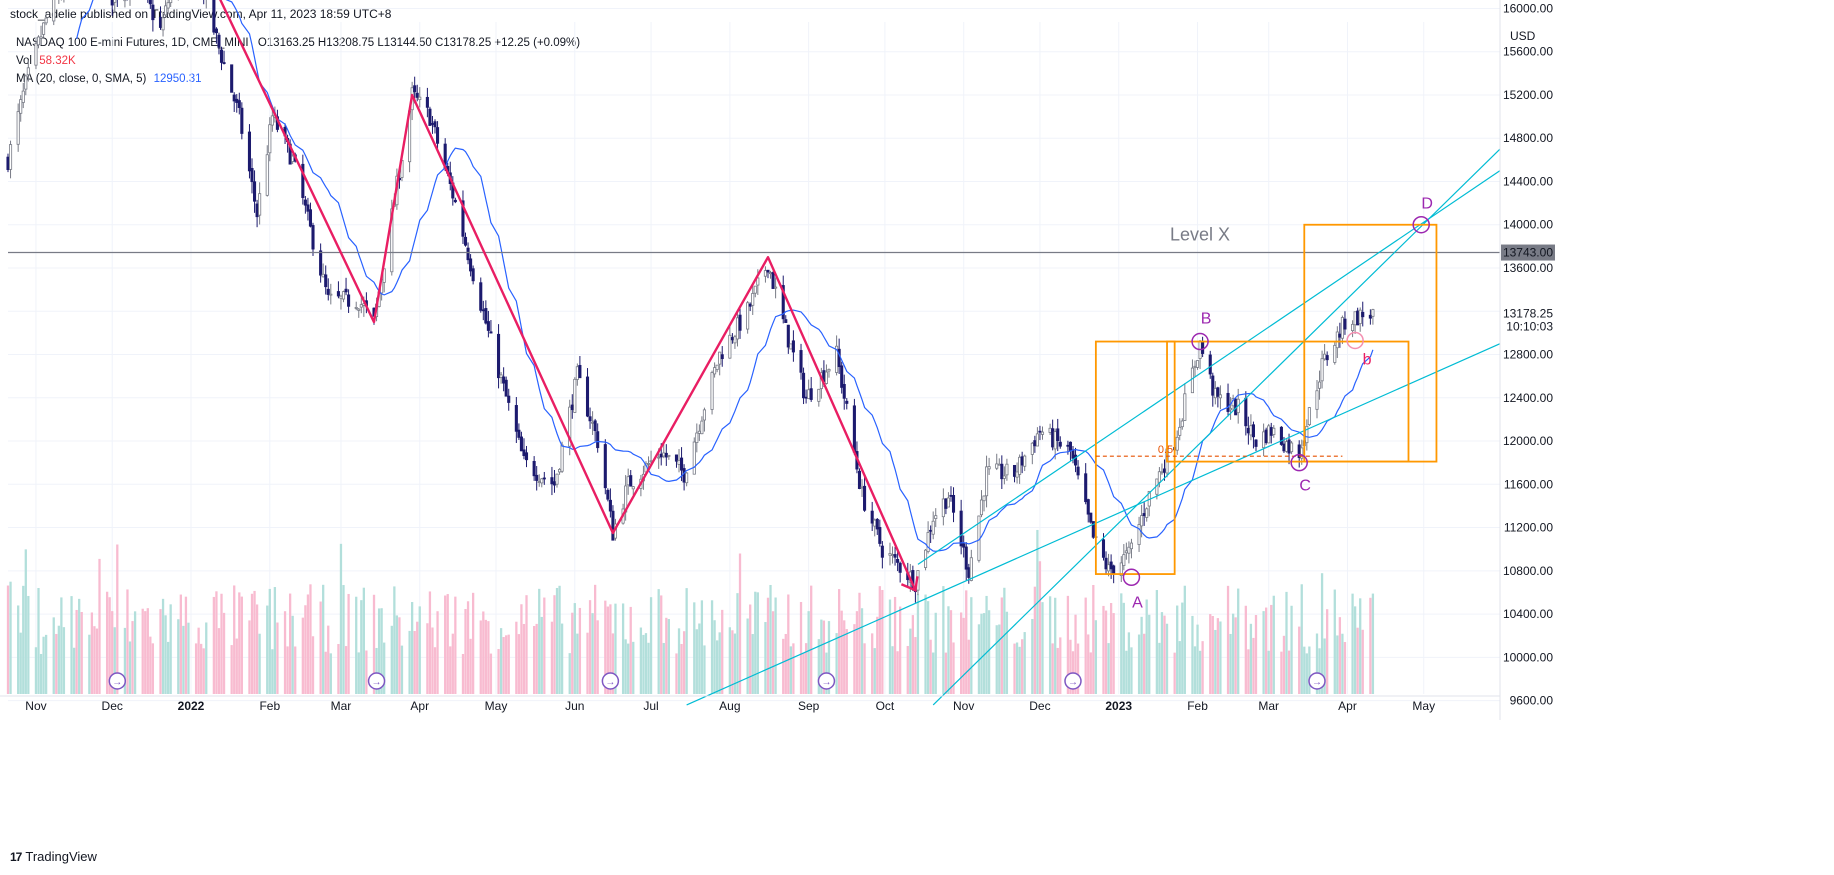  Describe the element at coordinates (1528, 225) in the screenshot. I see `price-tick-label: 14000.00` at that location.